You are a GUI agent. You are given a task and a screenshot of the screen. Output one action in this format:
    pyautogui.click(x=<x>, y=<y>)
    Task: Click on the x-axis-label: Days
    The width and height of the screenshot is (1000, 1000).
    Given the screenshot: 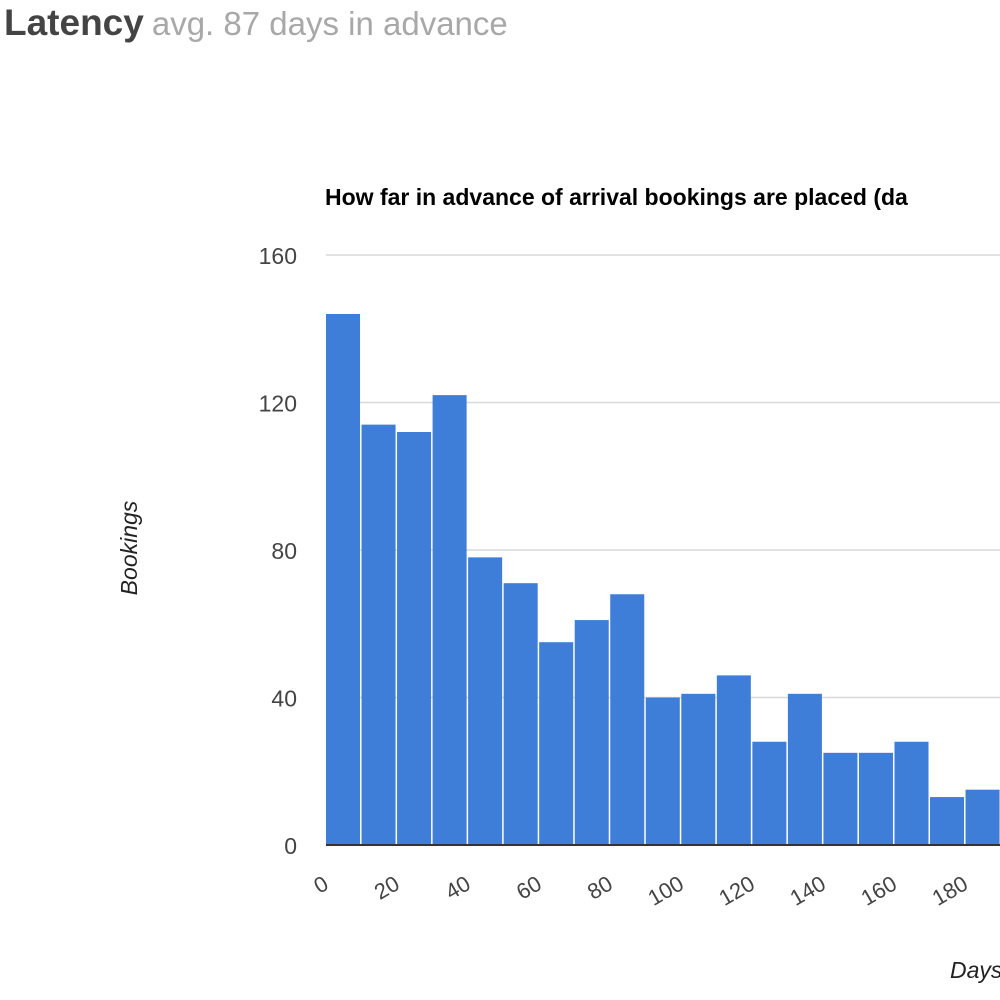 What is the action you would take?
    pyautogui.click(x=975, y=970)
    